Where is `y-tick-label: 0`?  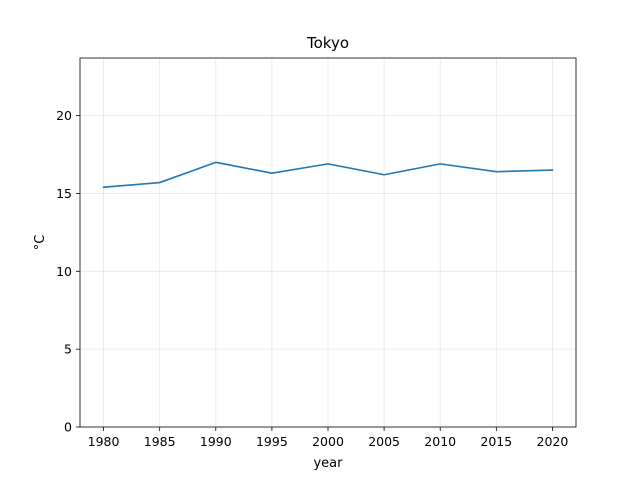
y-tick-label: 0 is located at coordinates (68, 427).